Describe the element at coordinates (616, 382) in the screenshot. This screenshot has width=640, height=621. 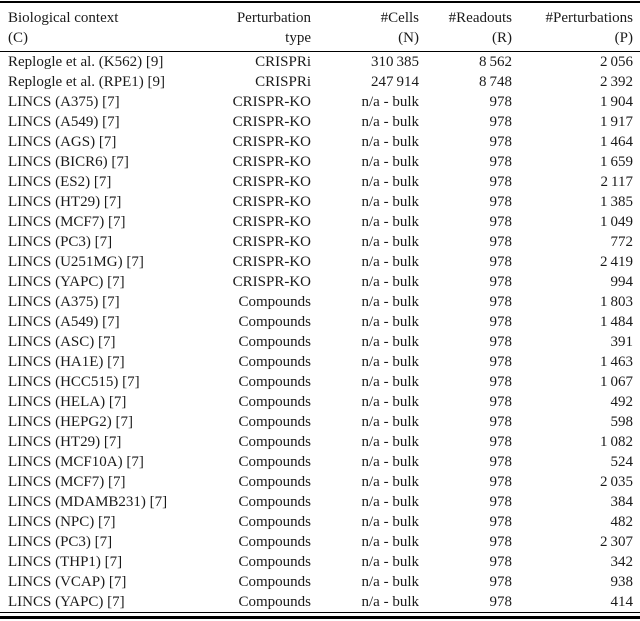
I see `cell-perturbations: 1 067` at that location.